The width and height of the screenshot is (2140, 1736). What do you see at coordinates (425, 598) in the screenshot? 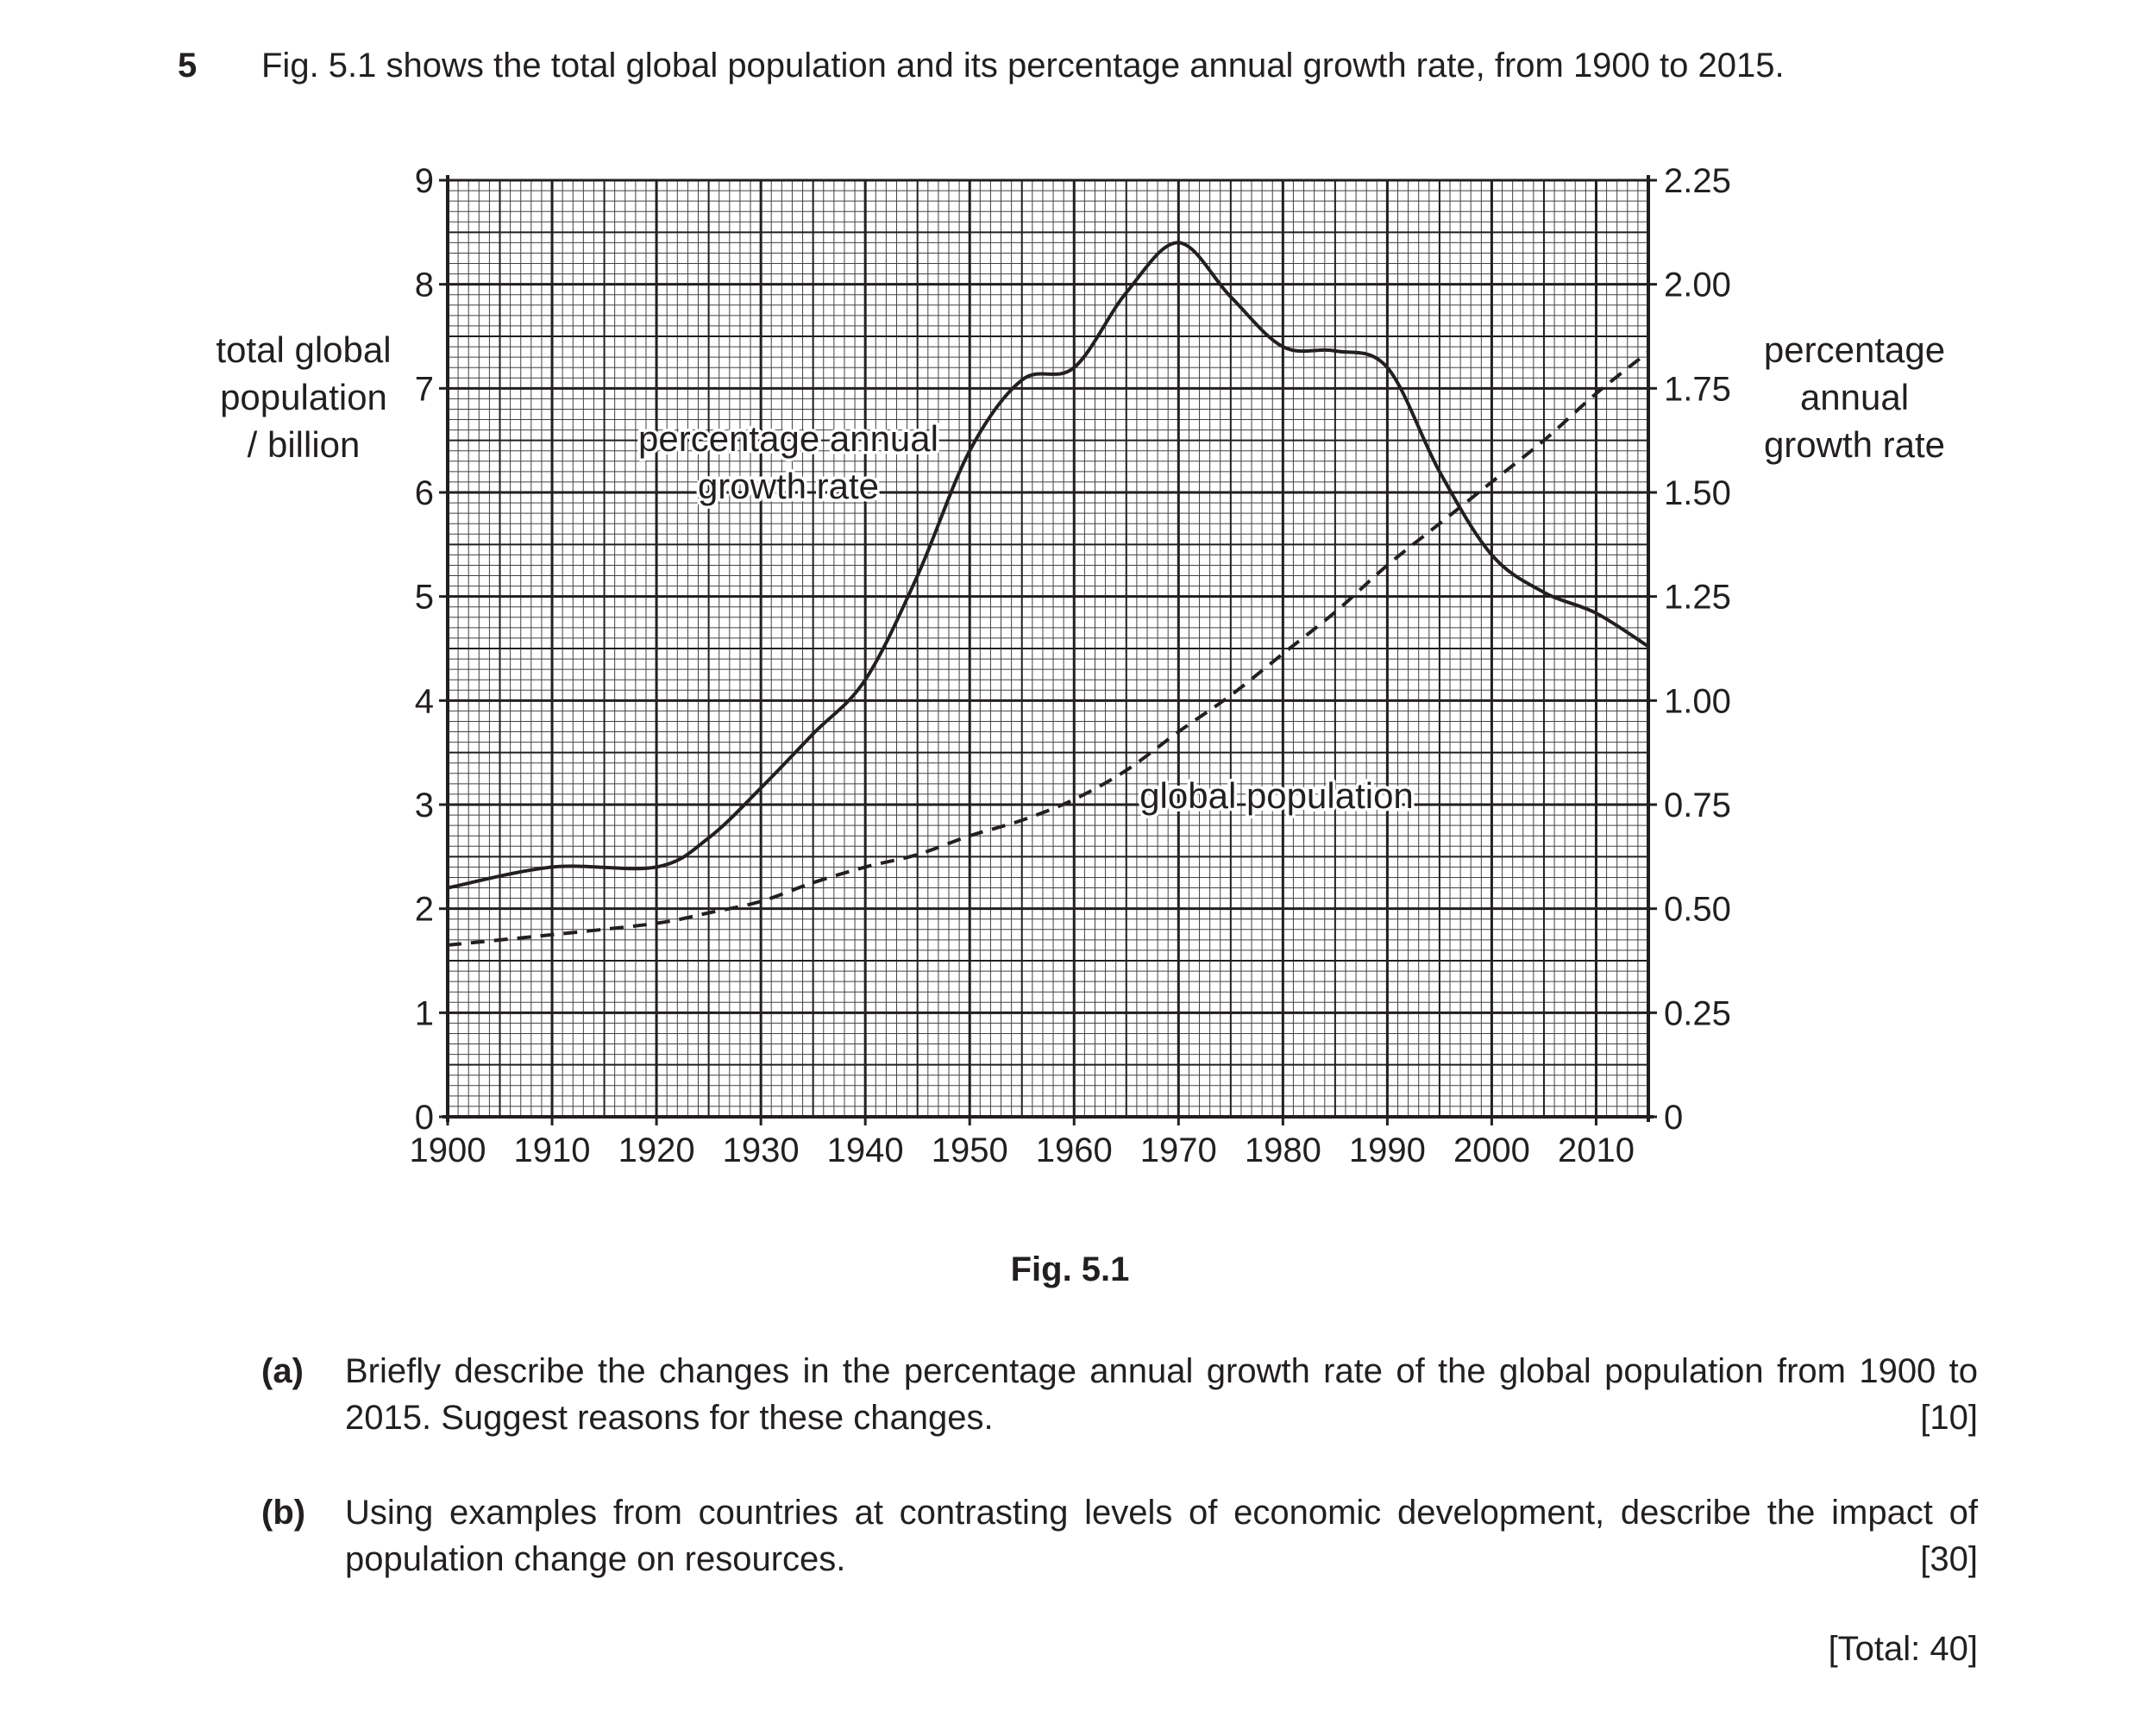
I see `y-left-tick-label: 5` at bounding box center [425, 598].